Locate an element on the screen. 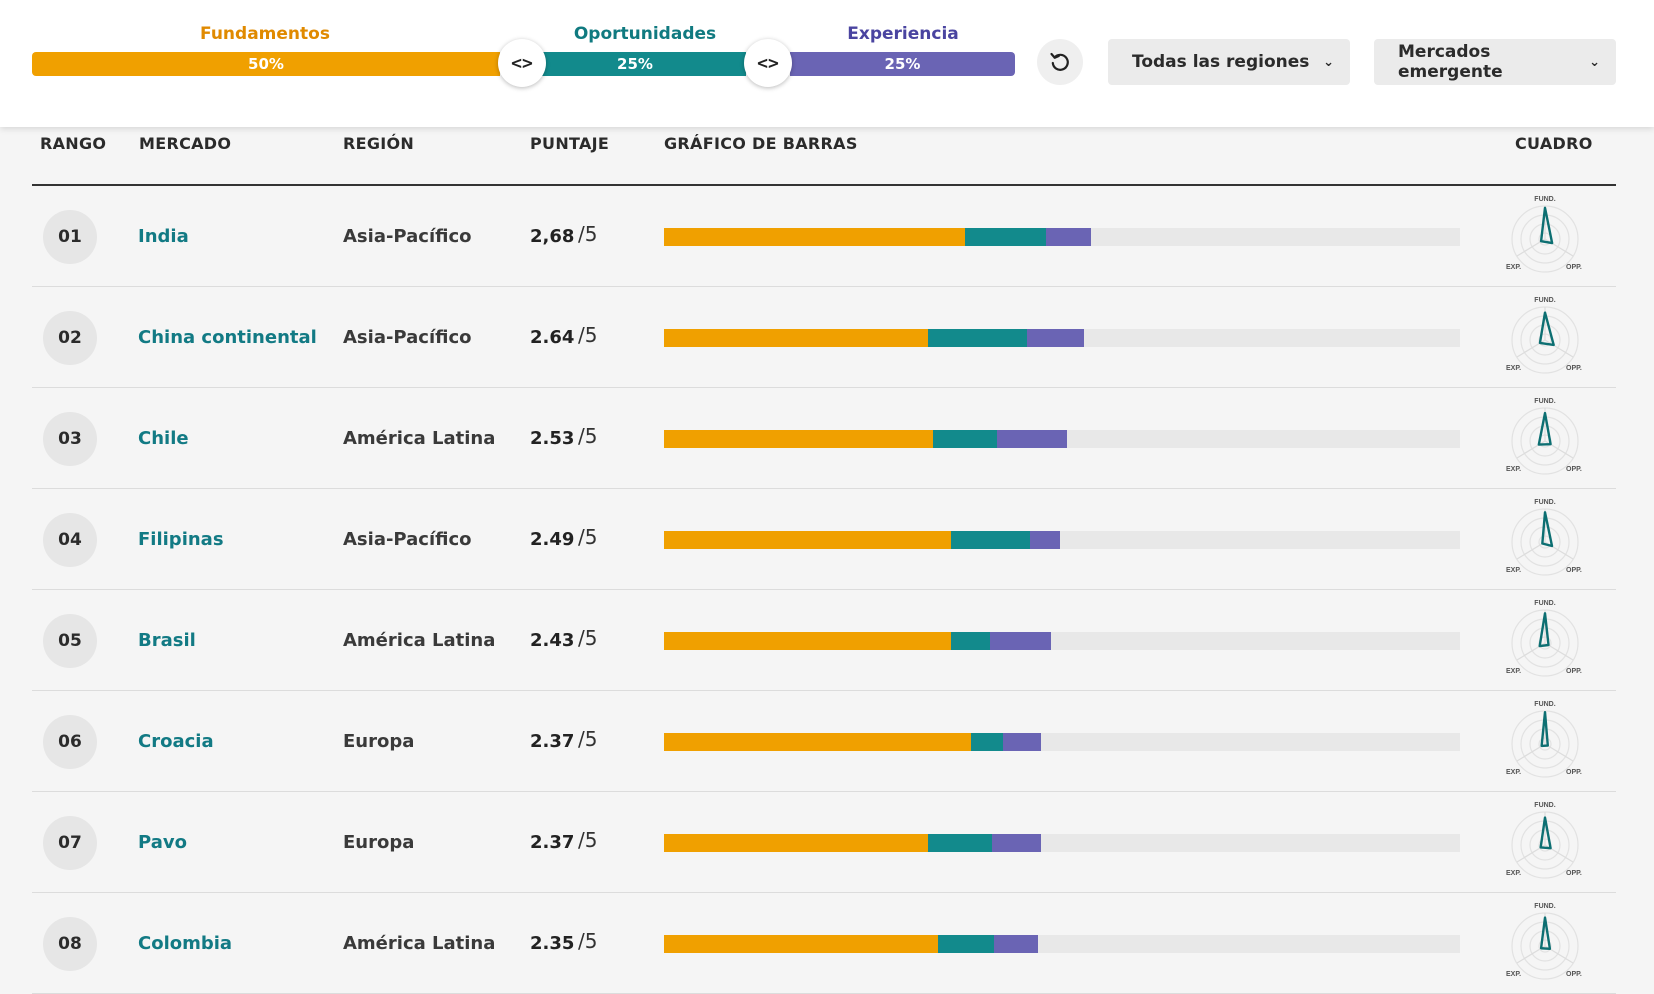  market-link: Brasil is located at coordinates (233, 640).